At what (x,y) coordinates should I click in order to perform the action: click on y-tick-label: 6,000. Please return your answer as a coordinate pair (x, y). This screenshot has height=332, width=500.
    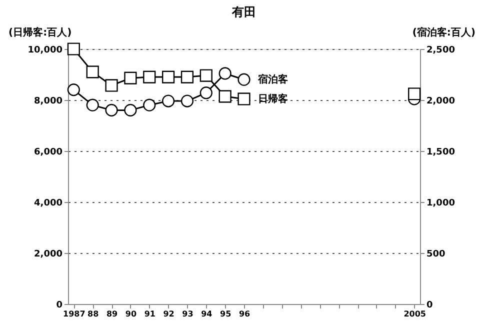
    Looking at the image, I should click on (48, 153).